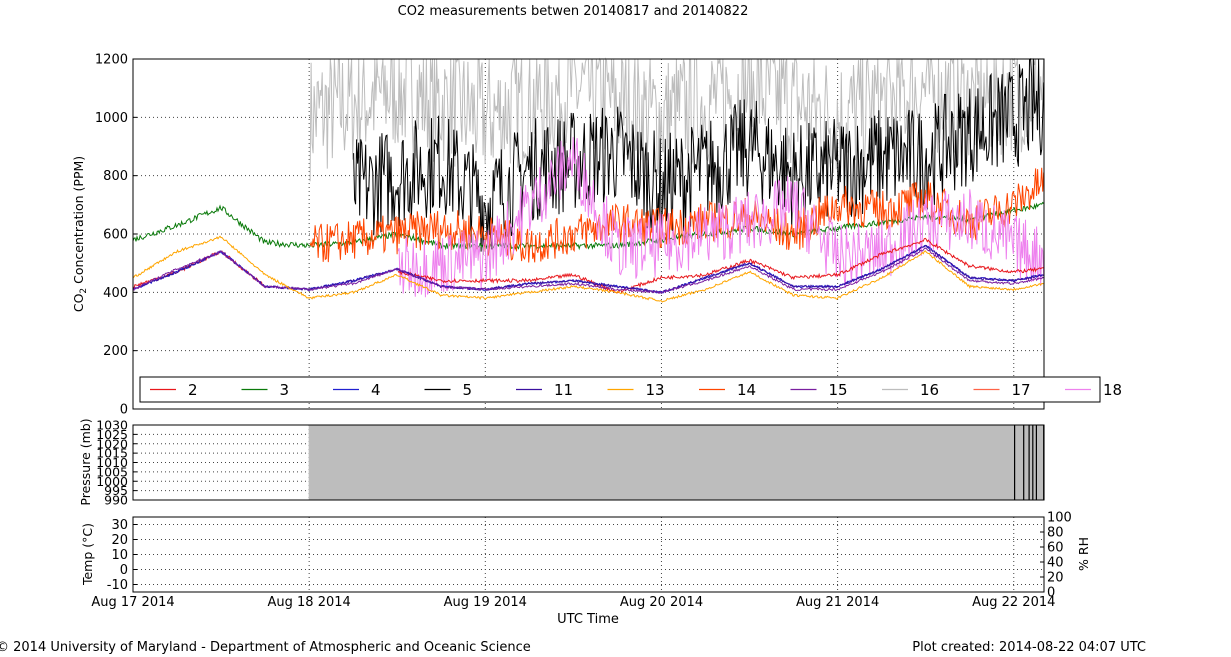  What do you see at coordinates (115, 351) in the screenshot?
I see `y-tick-label: 200` at bounding box center [115, 351].